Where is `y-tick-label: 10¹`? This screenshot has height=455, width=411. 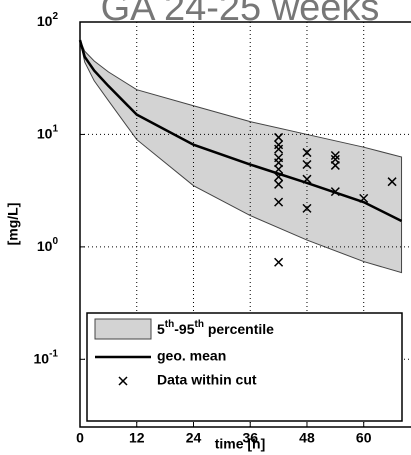
y-tick-label: 10¹ is located at coordinates (48, 132).